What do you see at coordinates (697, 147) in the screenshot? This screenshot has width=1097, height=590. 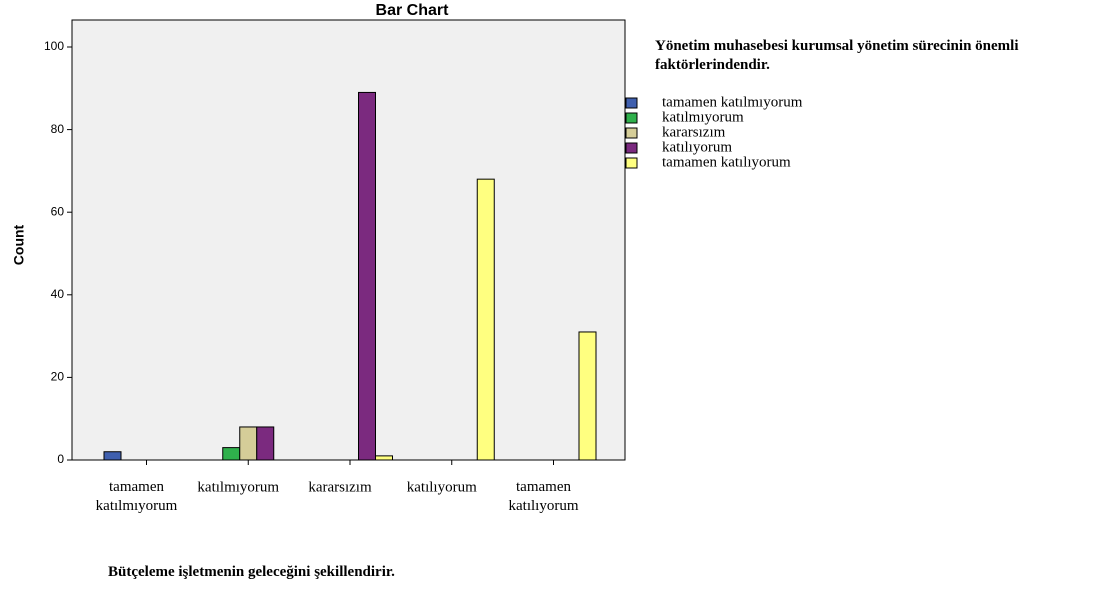 I see `legend-label: katılıyorum` at bounding box center [697, 147].